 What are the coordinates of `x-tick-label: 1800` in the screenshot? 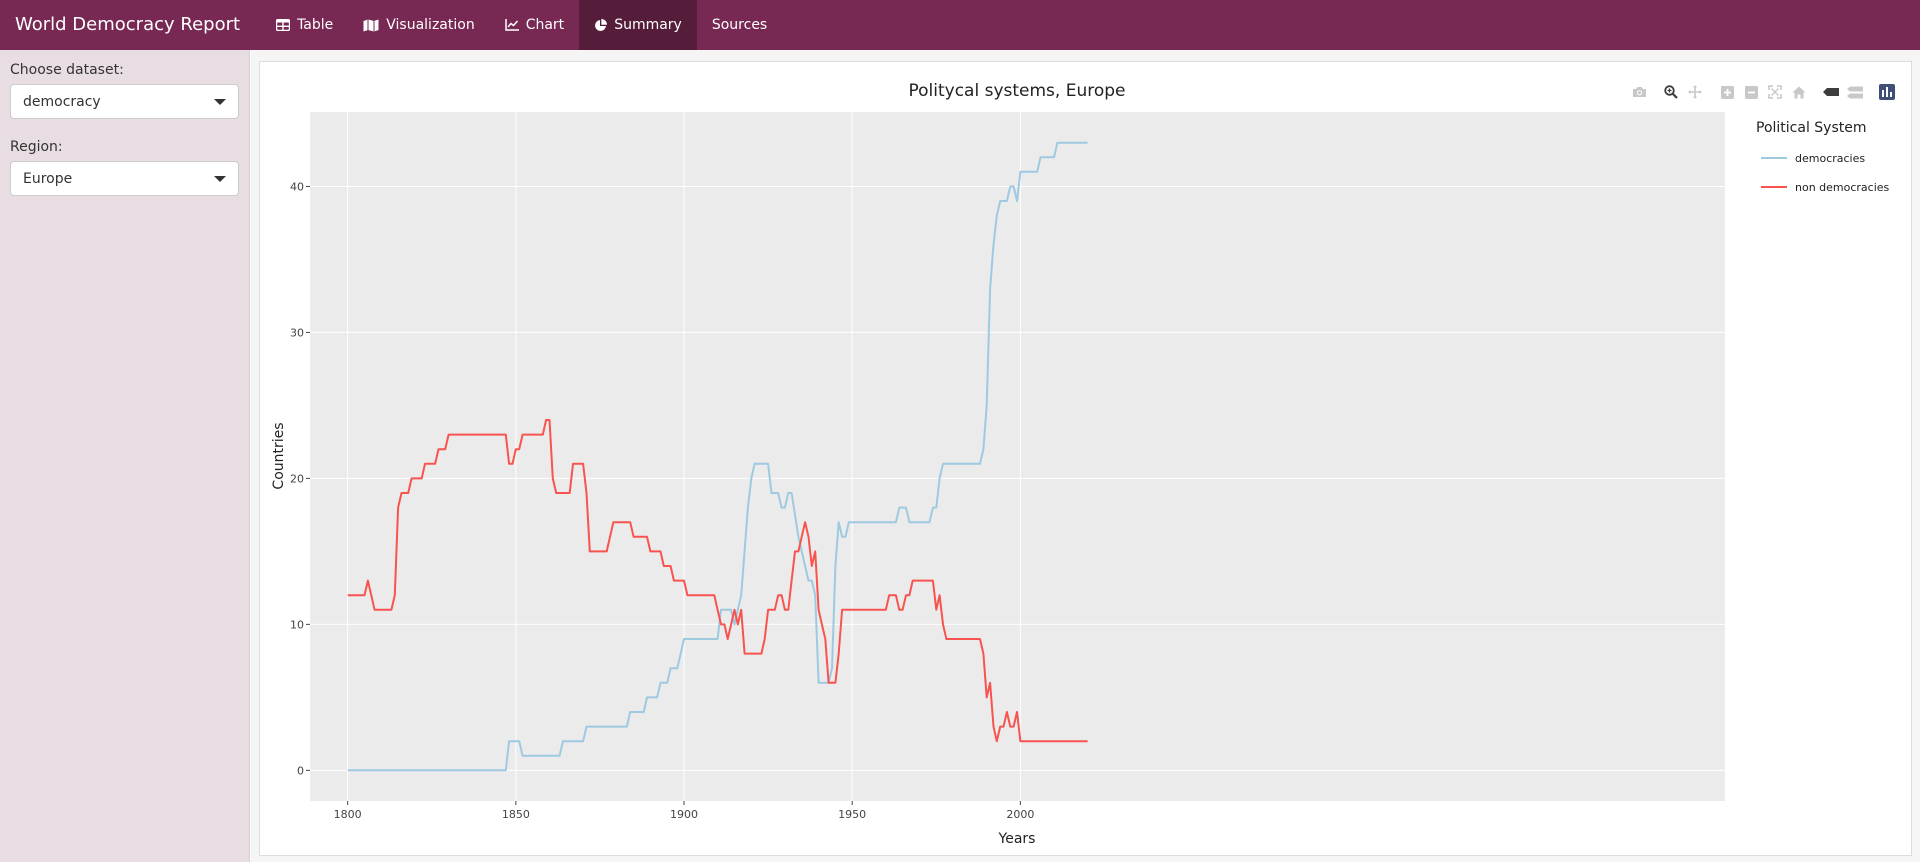 It's located at (348, 814).